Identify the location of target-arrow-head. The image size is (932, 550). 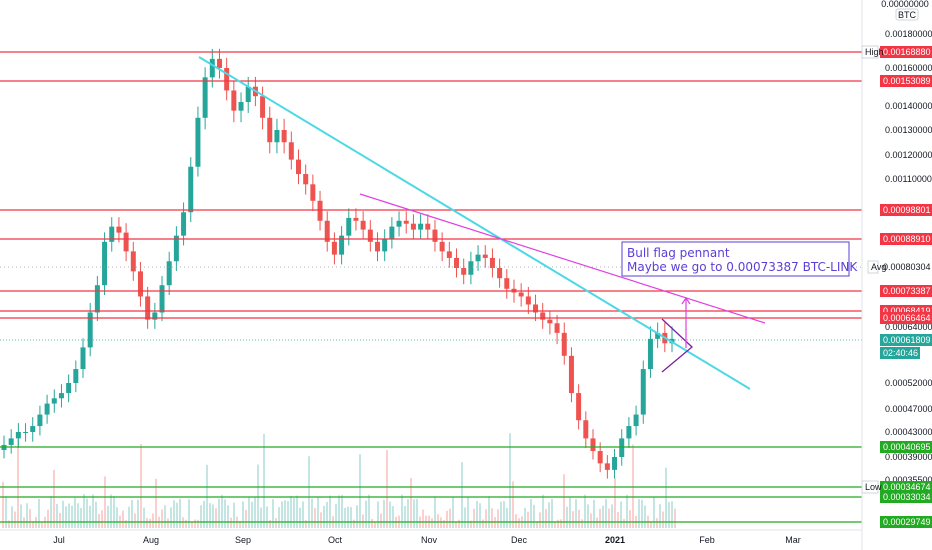
(686, 300).